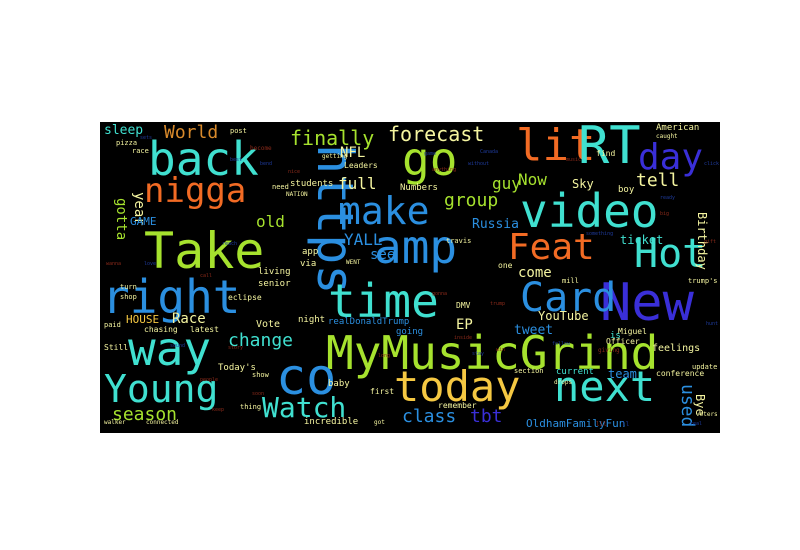 This screenshot has height=550, width=800. Describe the element at coordinates (647, 303) in the screenshot. I see `word-new: New` at that location.